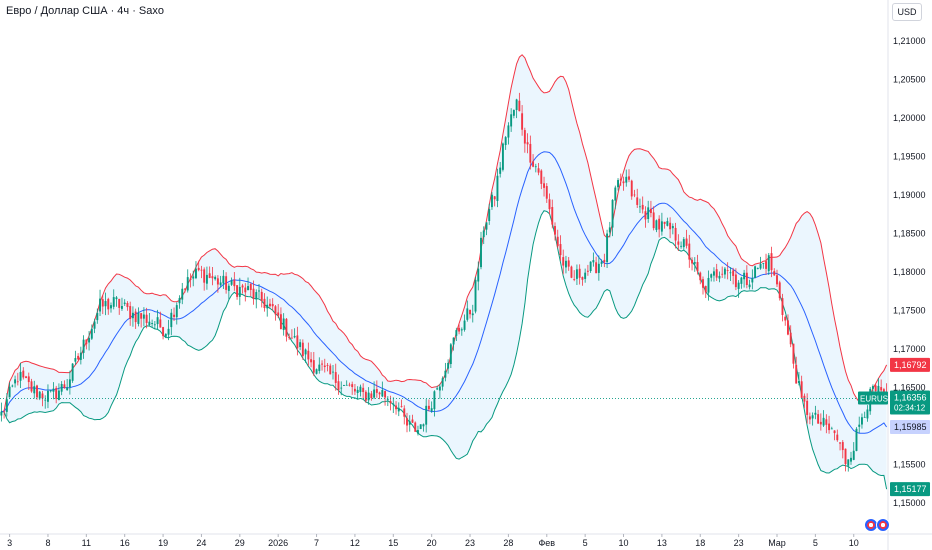 Image resolution: width=932 pixels, height=550 pixels. What do you see at coordinates (201, 543) in the screenshot?
I see `x-tick-label: 24` at bounding box center [201, 543].